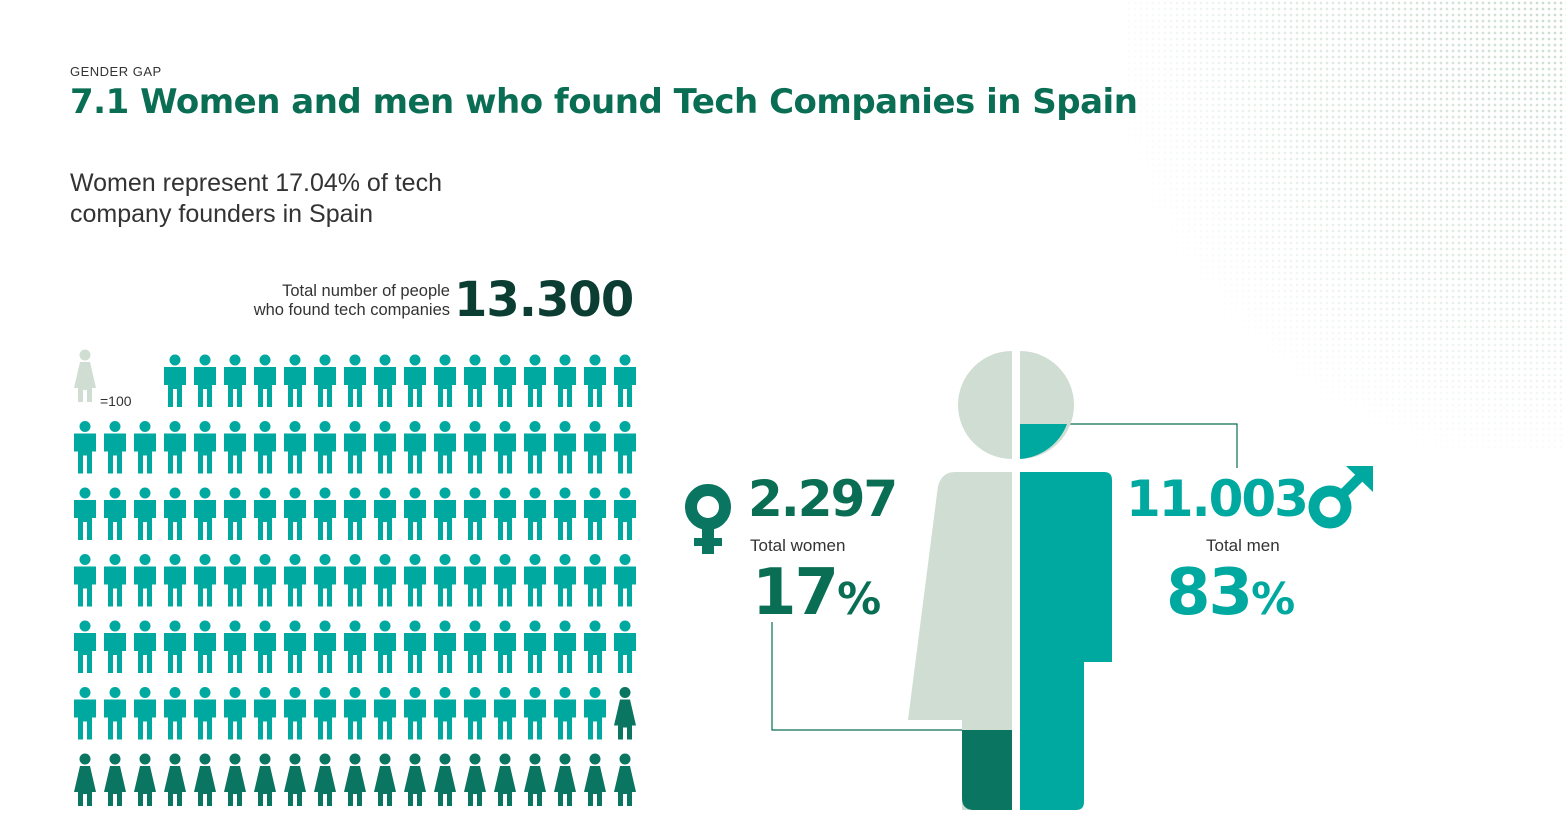 Image resolution: width=1566 pixels, height=838 pixels. Describe the element at coordinates (1043, 441) in the screenshot. I see `men-head-proportion-fill` at that location.